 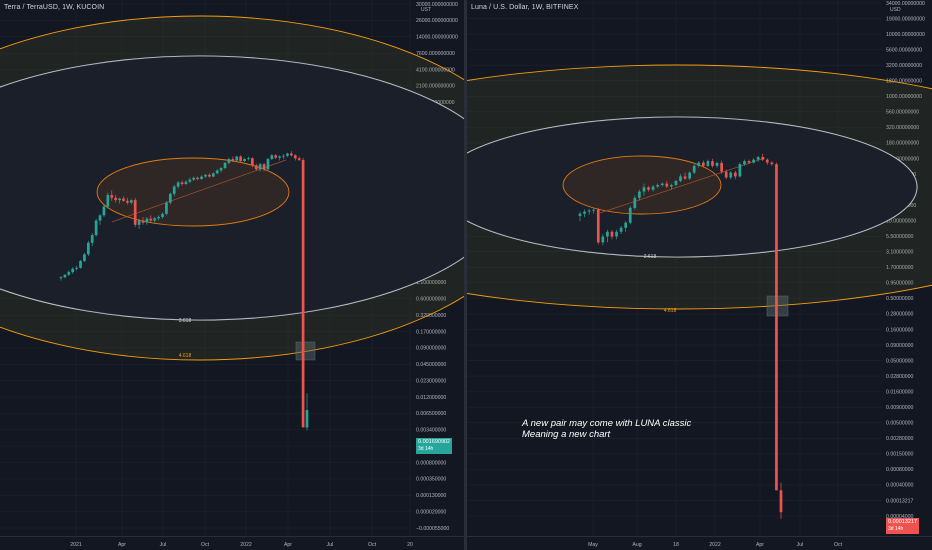 What do you see at coordinates (431, 316) in the screenshot?
I see `y-axis-tick-label: 0.320000000` at bounding box center [431, 316].